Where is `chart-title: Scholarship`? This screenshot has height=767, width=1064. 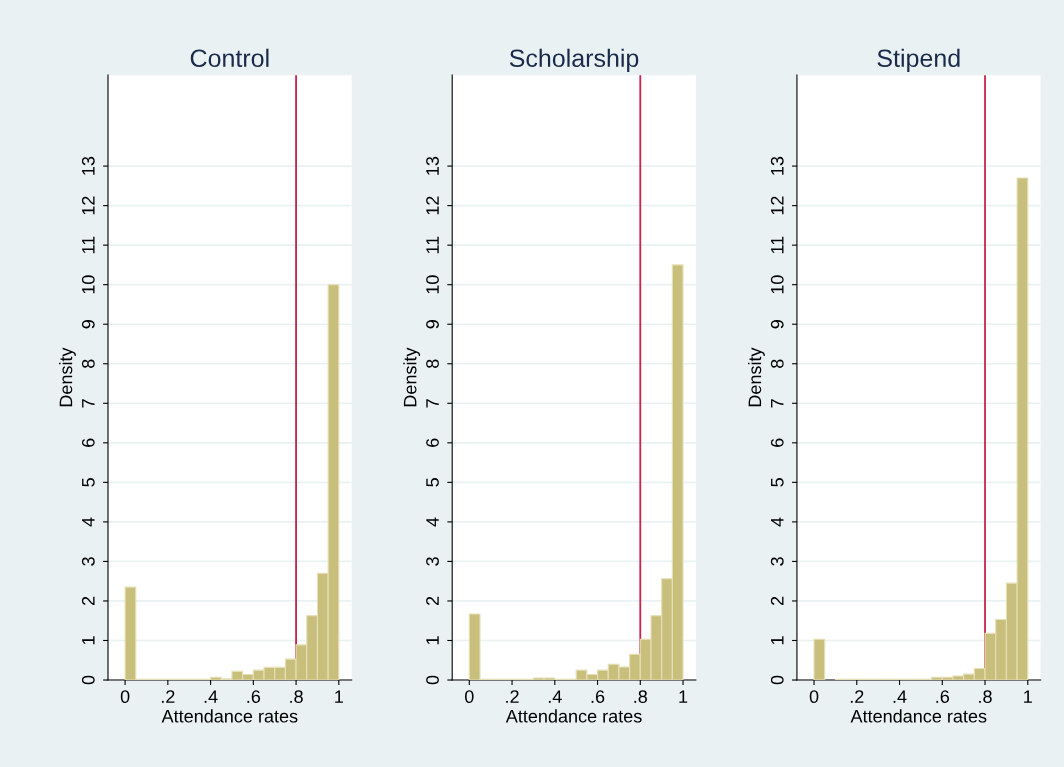
chart-title: Scholarship is located at coordinates (574, 60).